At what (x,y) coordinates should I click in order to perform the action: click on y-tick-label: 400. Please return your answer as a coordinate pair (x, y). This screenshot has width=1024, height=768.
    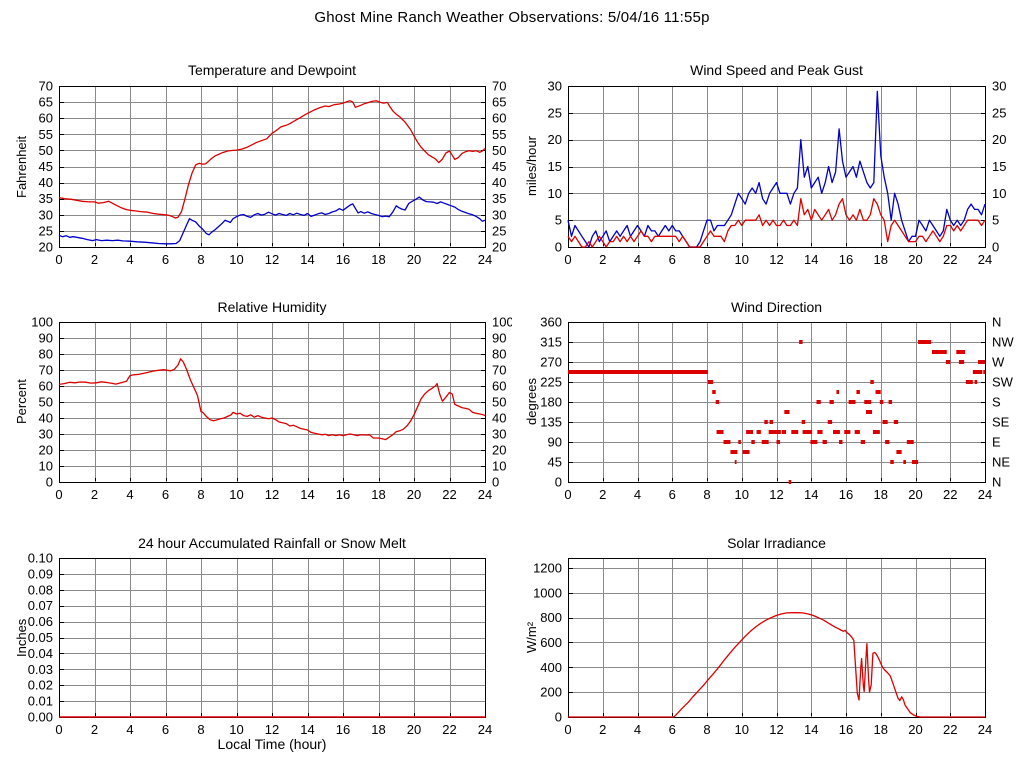
    Looking at the image, I should click on (551, 667).